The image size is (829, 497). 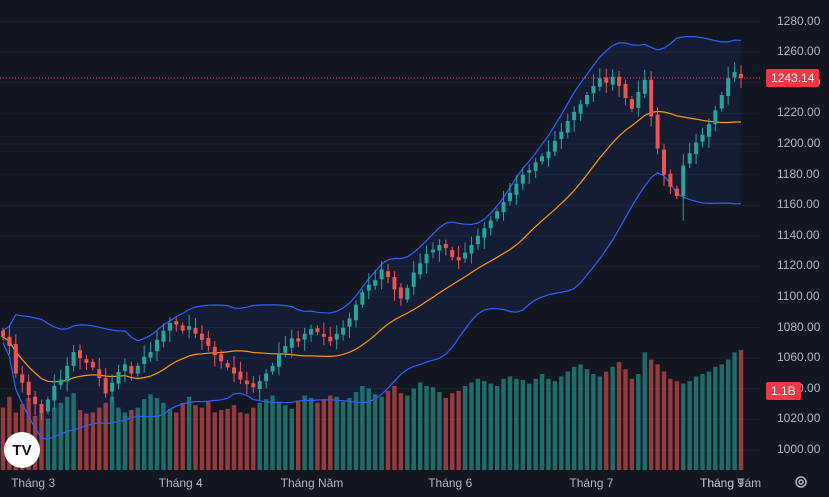 What do you see at coordinates (801, 482) in the screenshot?
I see `gear-icon` at bounding box center [801, 482].